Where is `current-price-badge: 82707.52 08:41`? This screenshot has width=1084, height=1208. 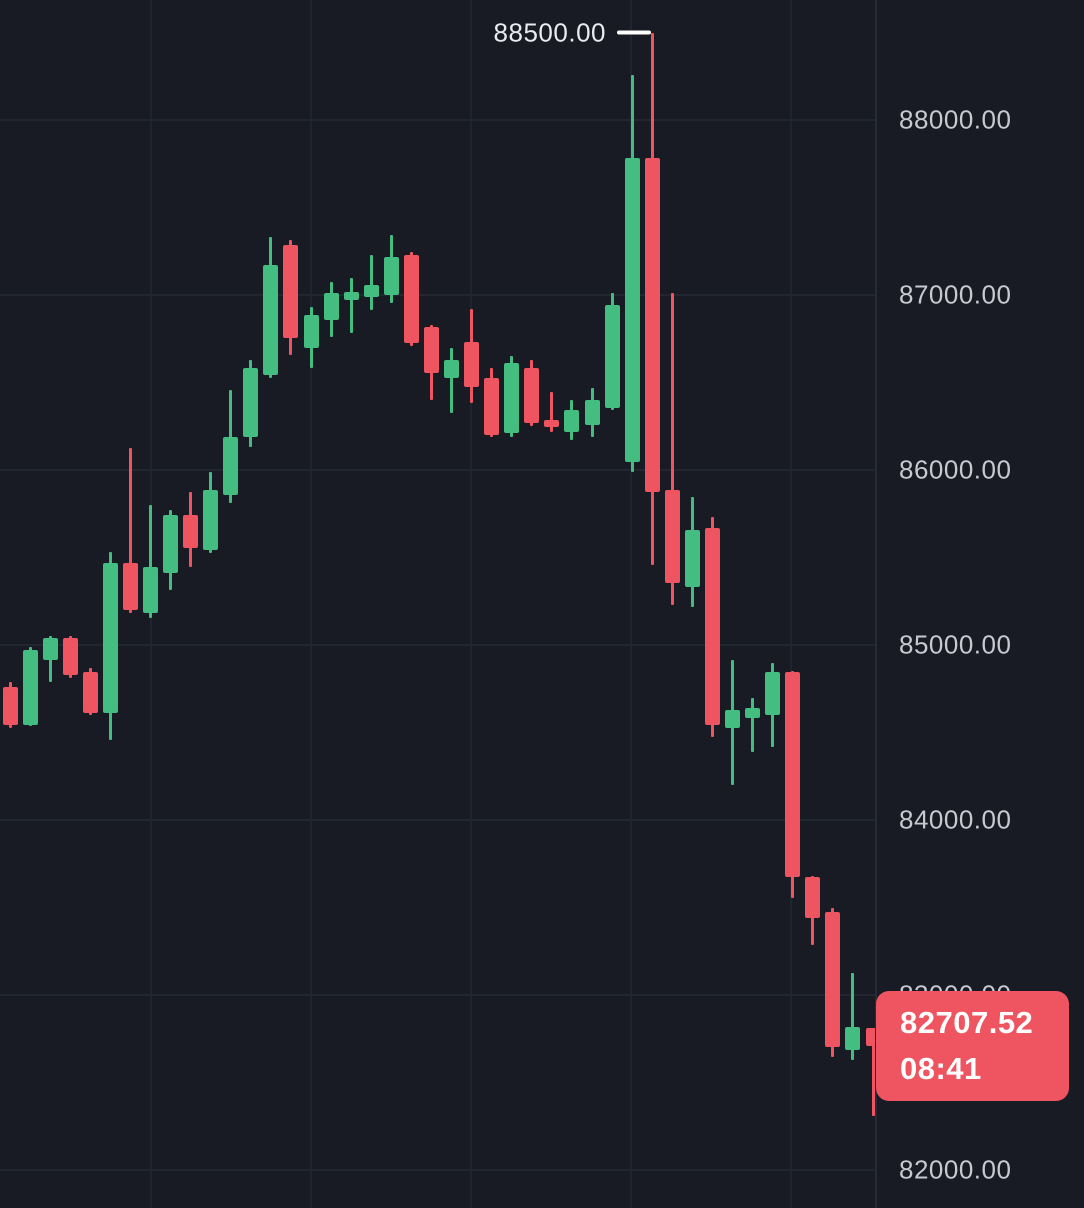 current-price-badge: 82707.52 08:41 is located at coordinates (972, 1046).